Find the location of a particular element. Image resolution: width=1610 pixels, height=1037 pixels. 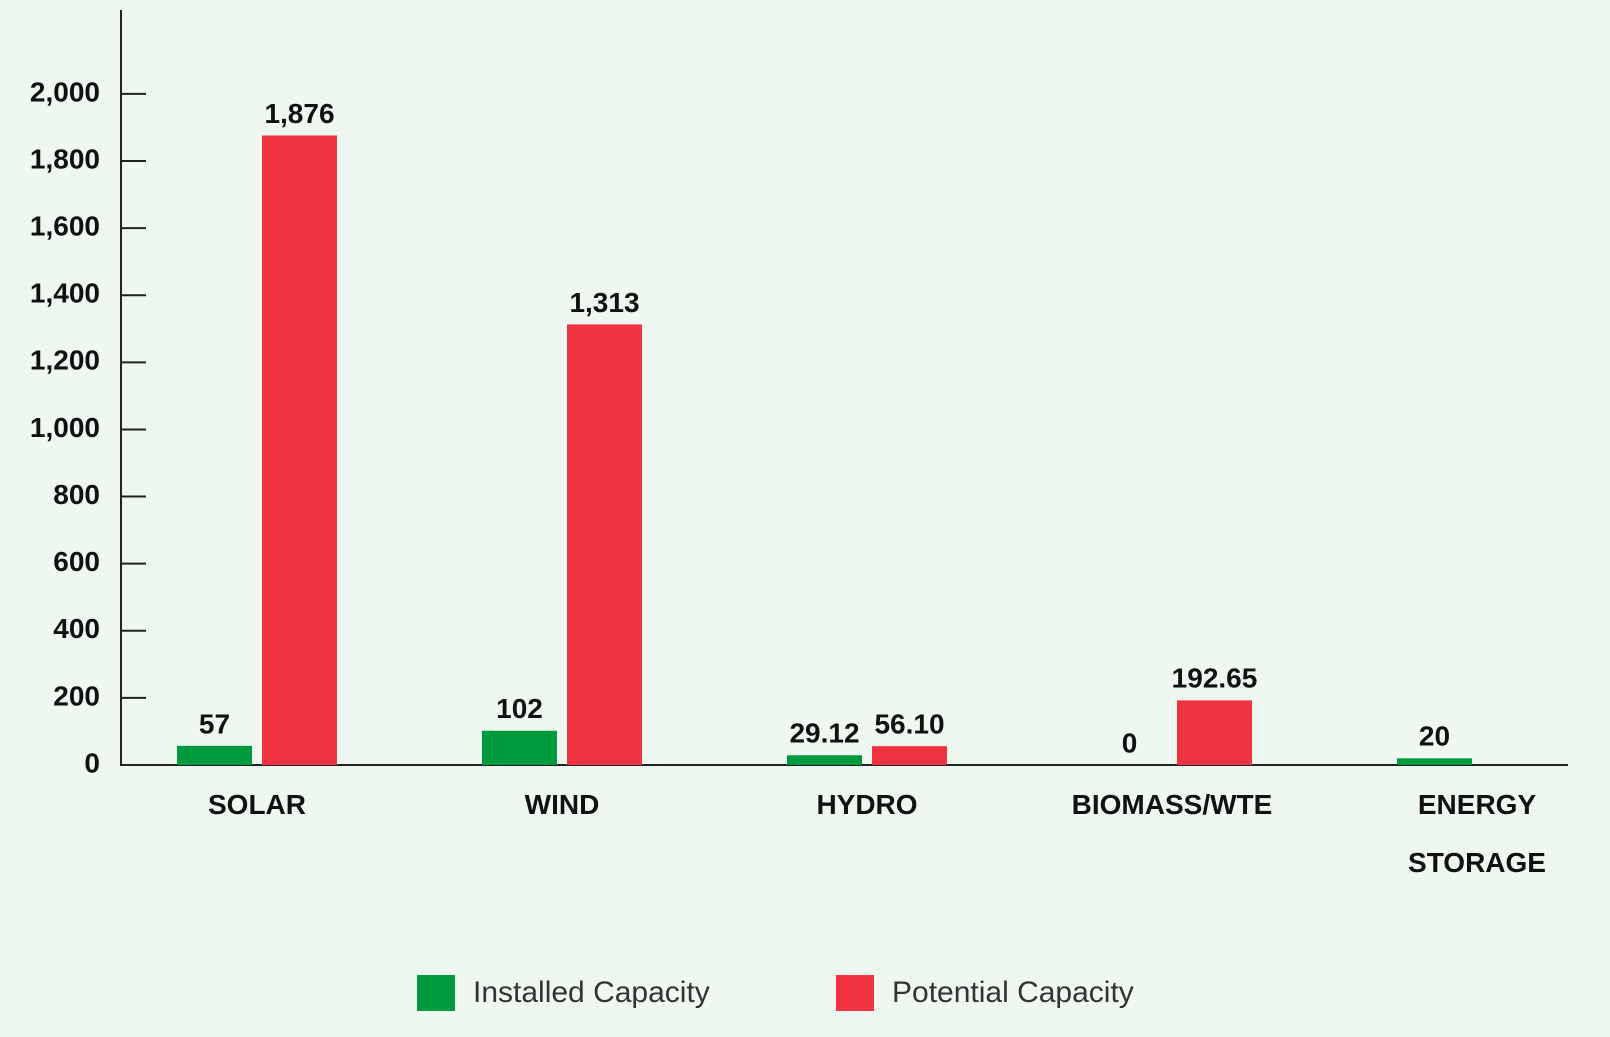

y-tick-label: 400 is located at coordinates (76, 628).